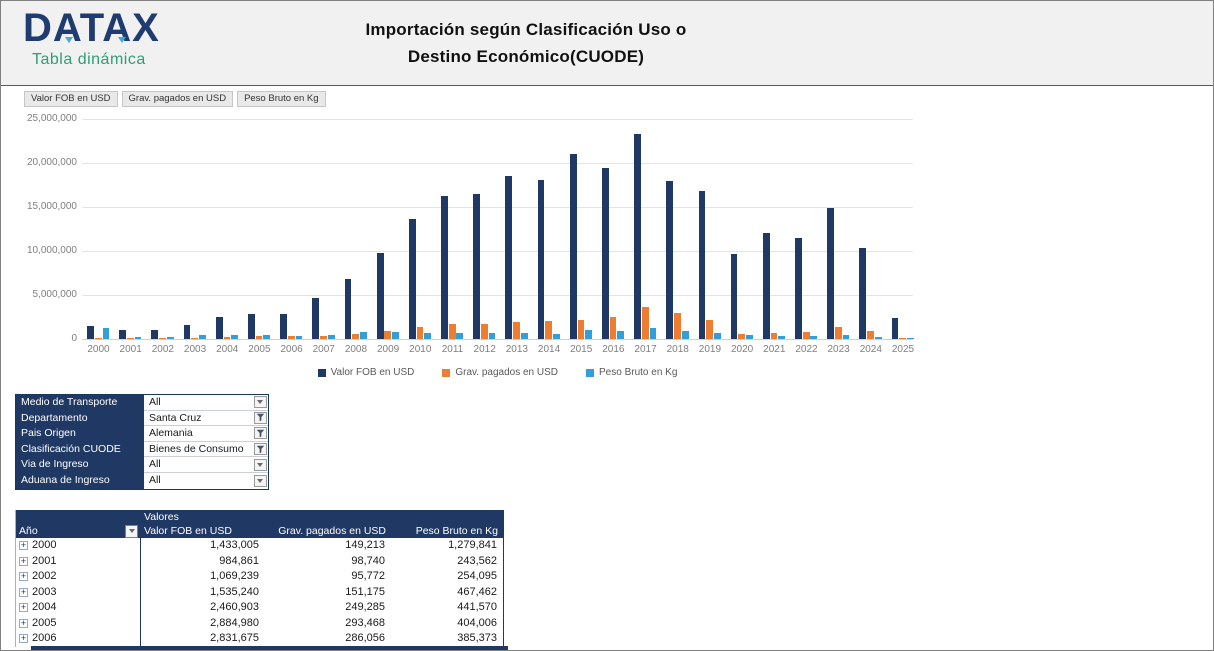  Describe the element at coordinates (516, 349) in the screenshot. I see `x-axis-label-2013: 2013` at that location.